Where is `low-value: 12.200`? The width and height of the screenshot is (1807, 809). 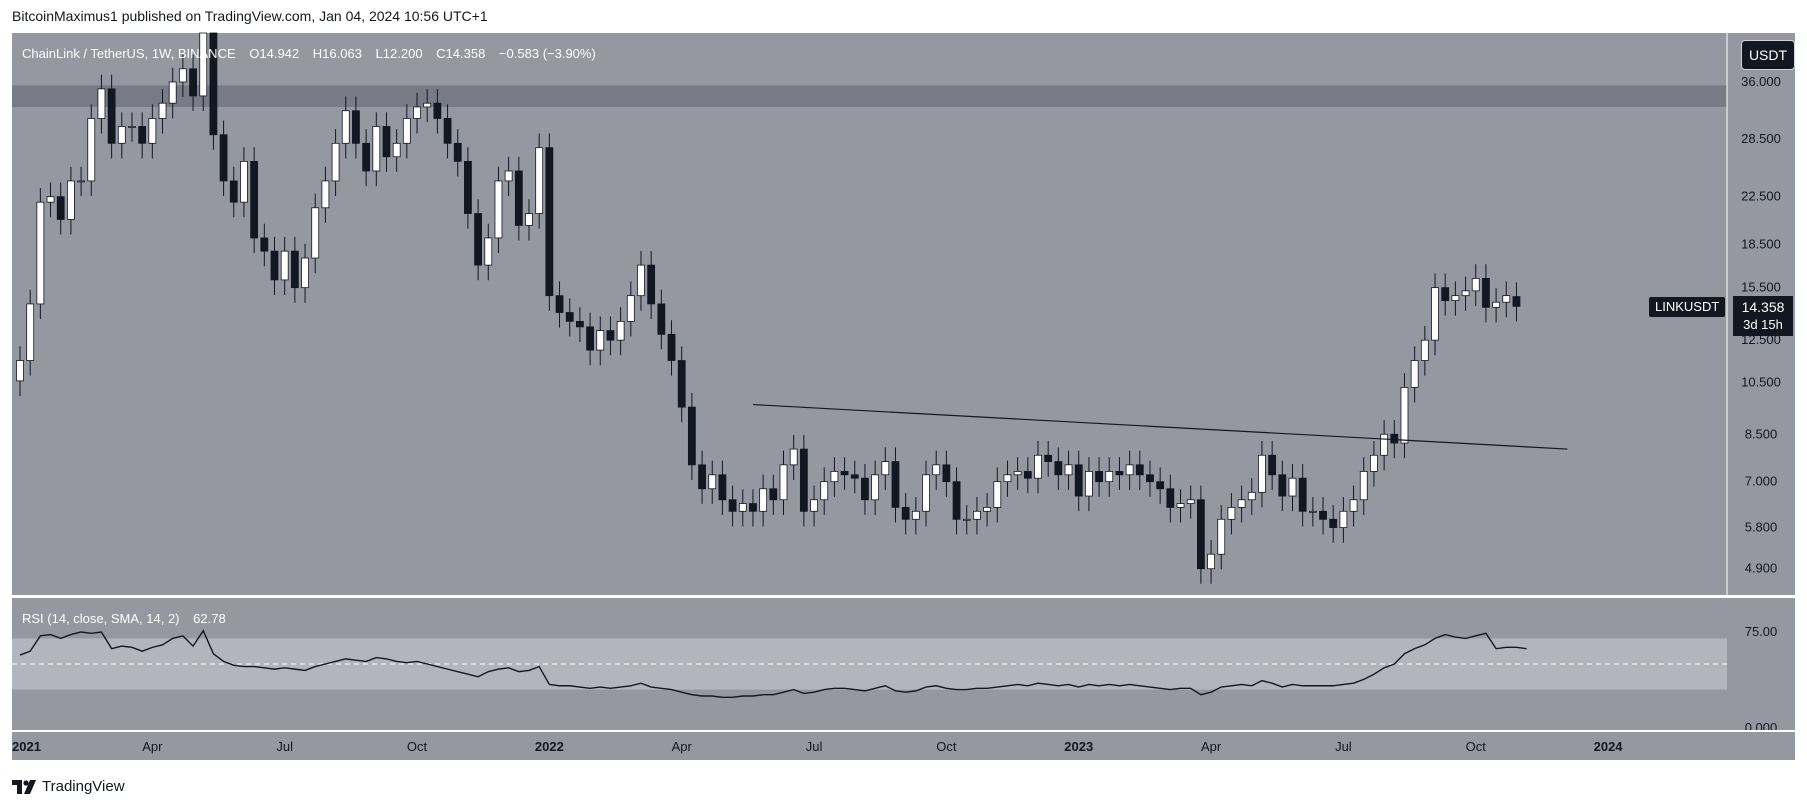
low-value: 12.200 is located at coordinates (402, 53).